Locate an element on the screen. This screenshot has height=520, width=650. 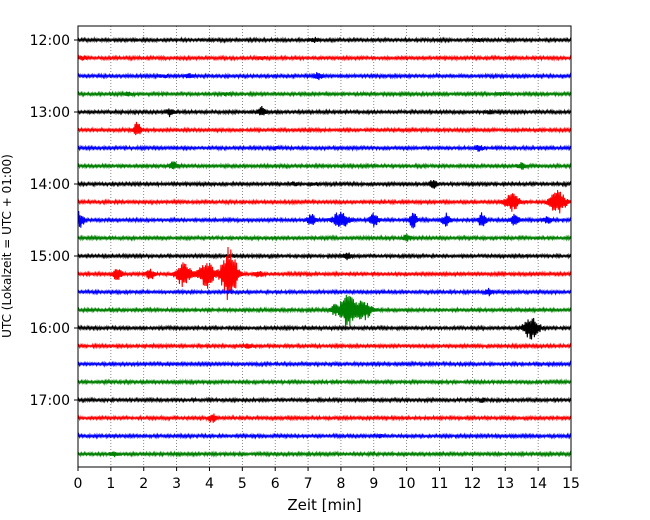
x-tick-label: 11 is located at coordinates (440, 484).